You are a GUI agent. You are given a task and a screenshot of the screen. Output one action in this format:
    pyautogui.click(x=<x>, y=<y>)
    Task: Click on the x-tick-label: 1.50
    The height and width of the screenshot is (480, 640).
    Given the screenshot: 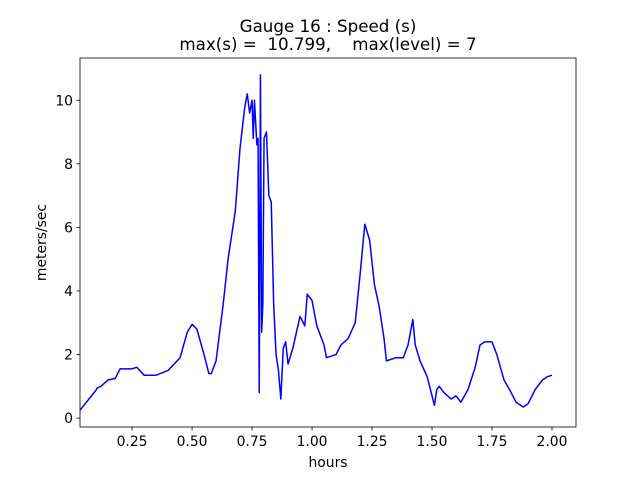 What is the action you would take?
    pyautogui.click(x=432, y=442)
    